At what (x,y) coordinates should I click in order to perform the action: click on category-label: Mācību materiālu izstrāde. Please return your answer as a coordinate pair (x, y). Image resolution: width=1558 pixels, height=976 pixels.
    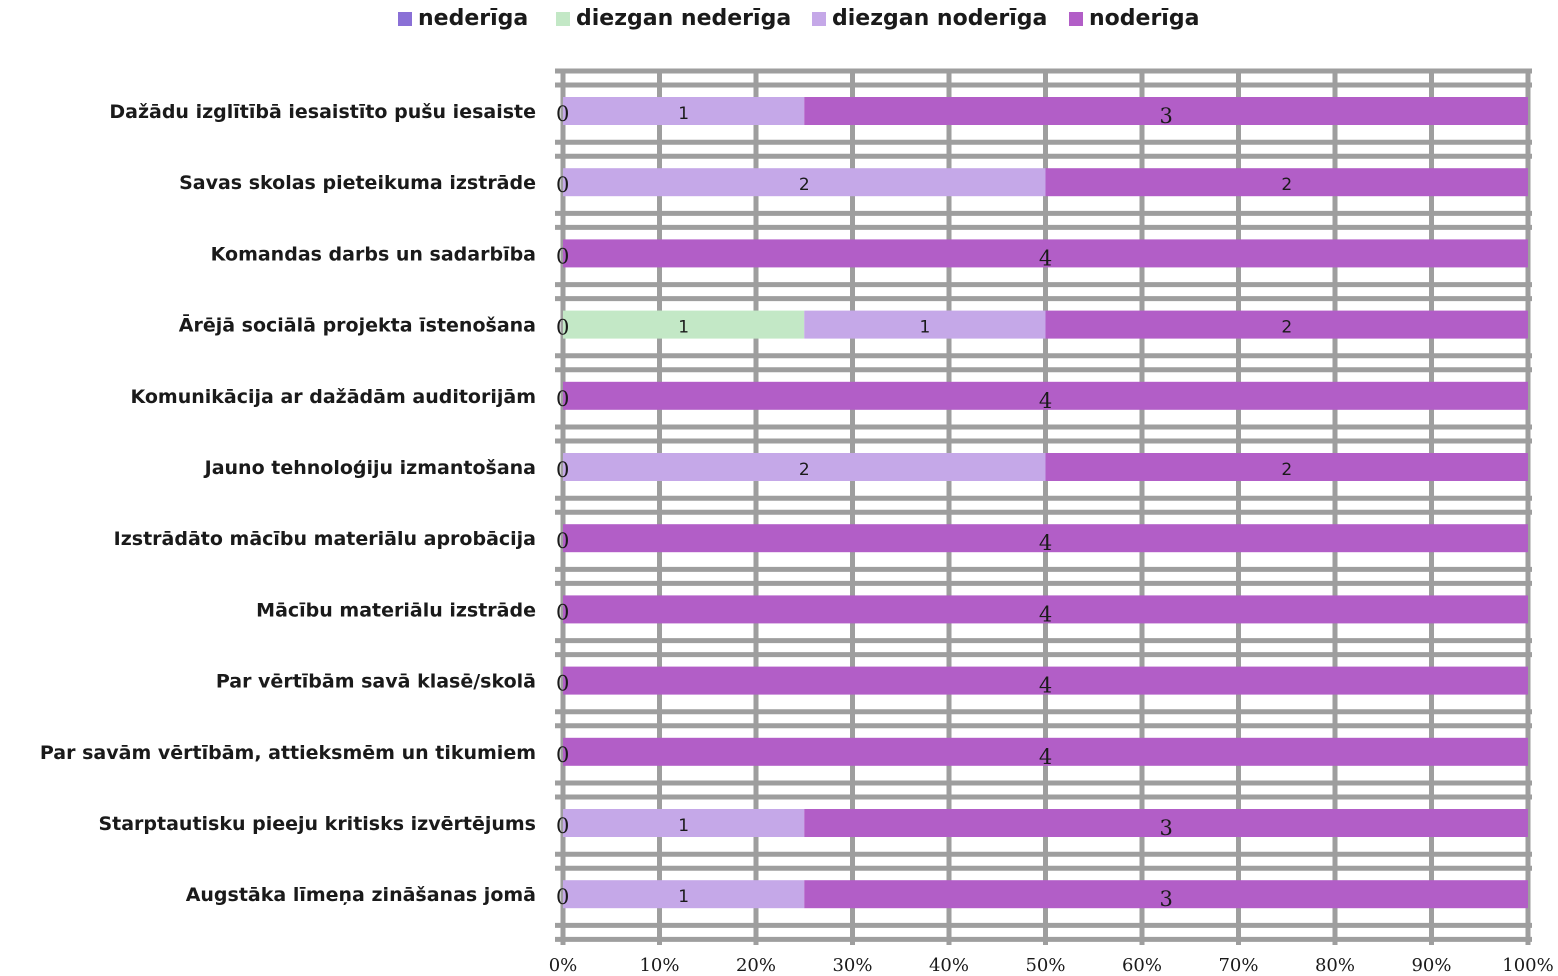
    Looking at the image, I should click on (396, 610).